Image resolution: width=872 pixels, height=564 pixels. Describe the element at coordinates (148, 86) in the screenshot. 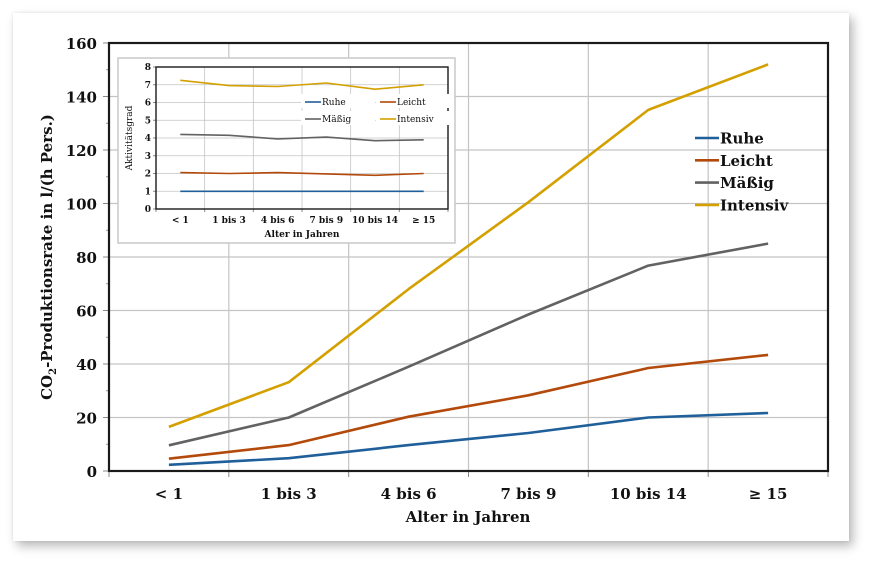

I see `y-tick-label: 7` at that location.